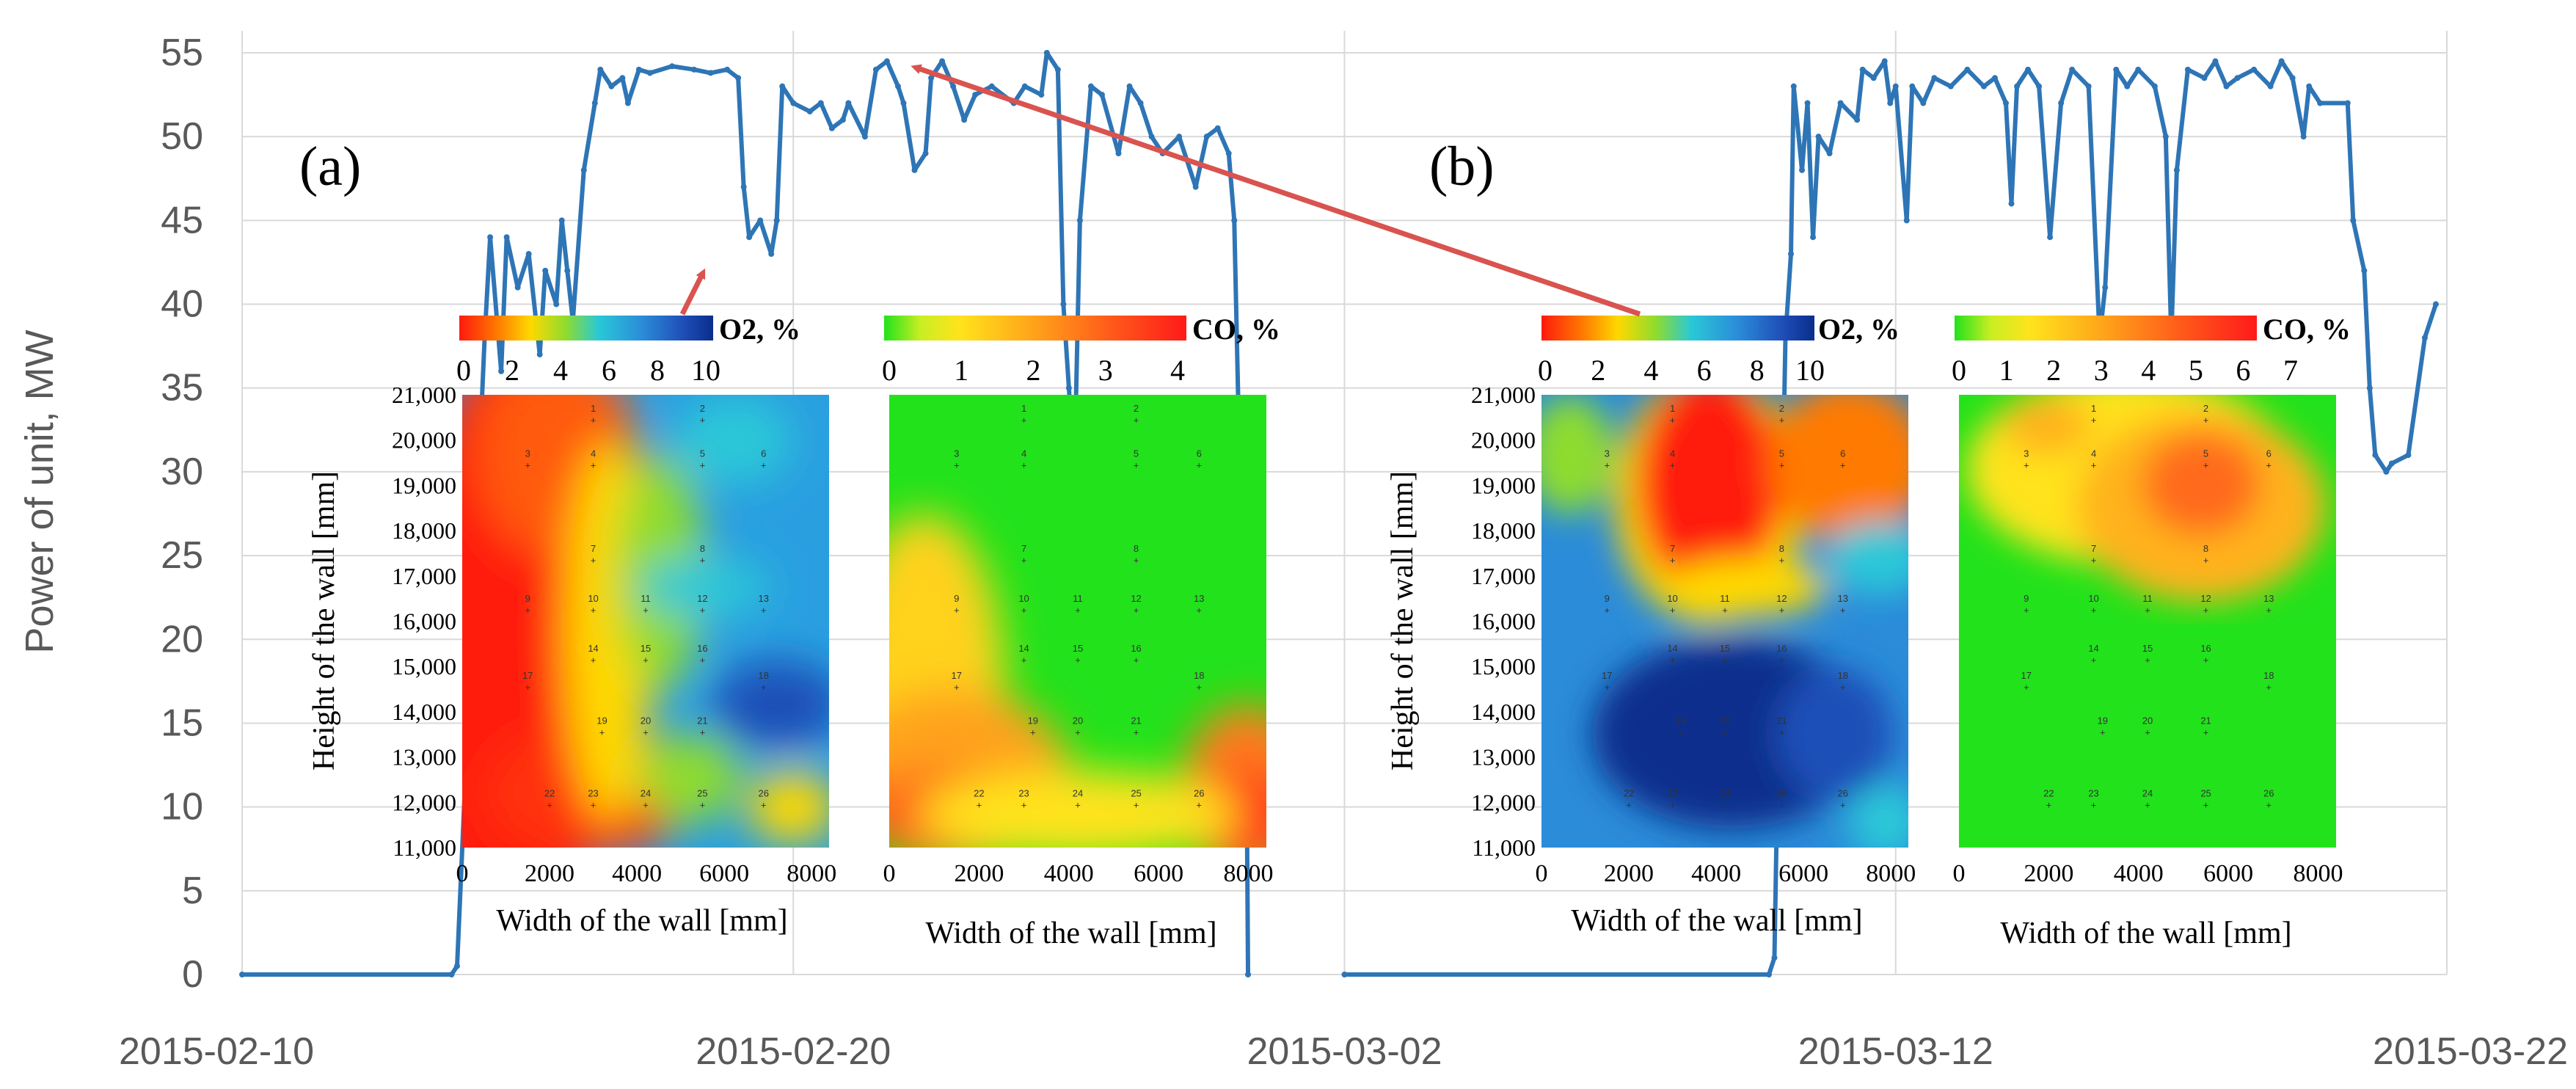 The image size is (2576, 1089). Describe the element at coordinates (702, 649) in the screenshot. I see `sensor-label: 16` at that location.